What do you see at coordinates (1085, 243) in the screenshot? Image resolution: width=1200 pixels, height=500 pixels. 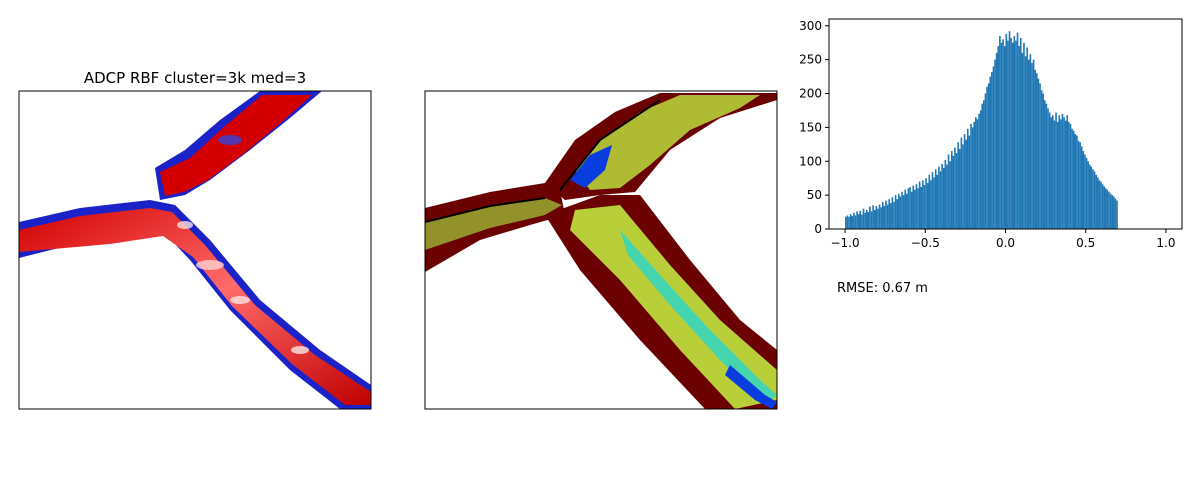 I see `x-tick-label: 0.5` at bounding box center [1085, 243].